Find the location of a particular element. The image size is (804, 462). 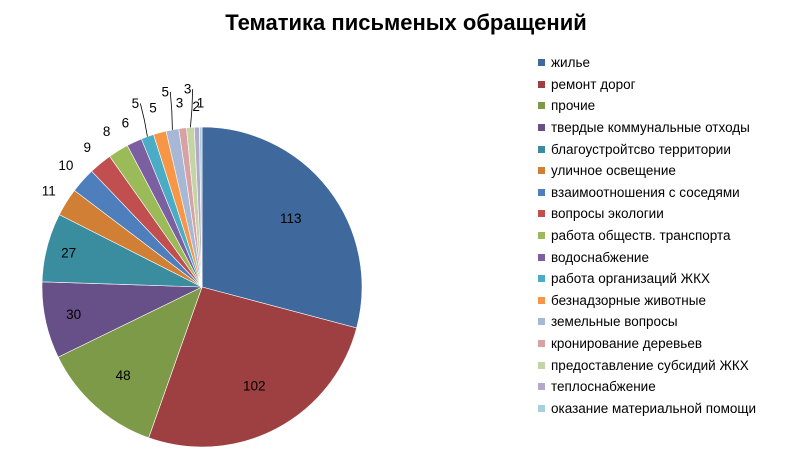

legend-label: работа обществ. транспорта is located at coordinates (641, 236).